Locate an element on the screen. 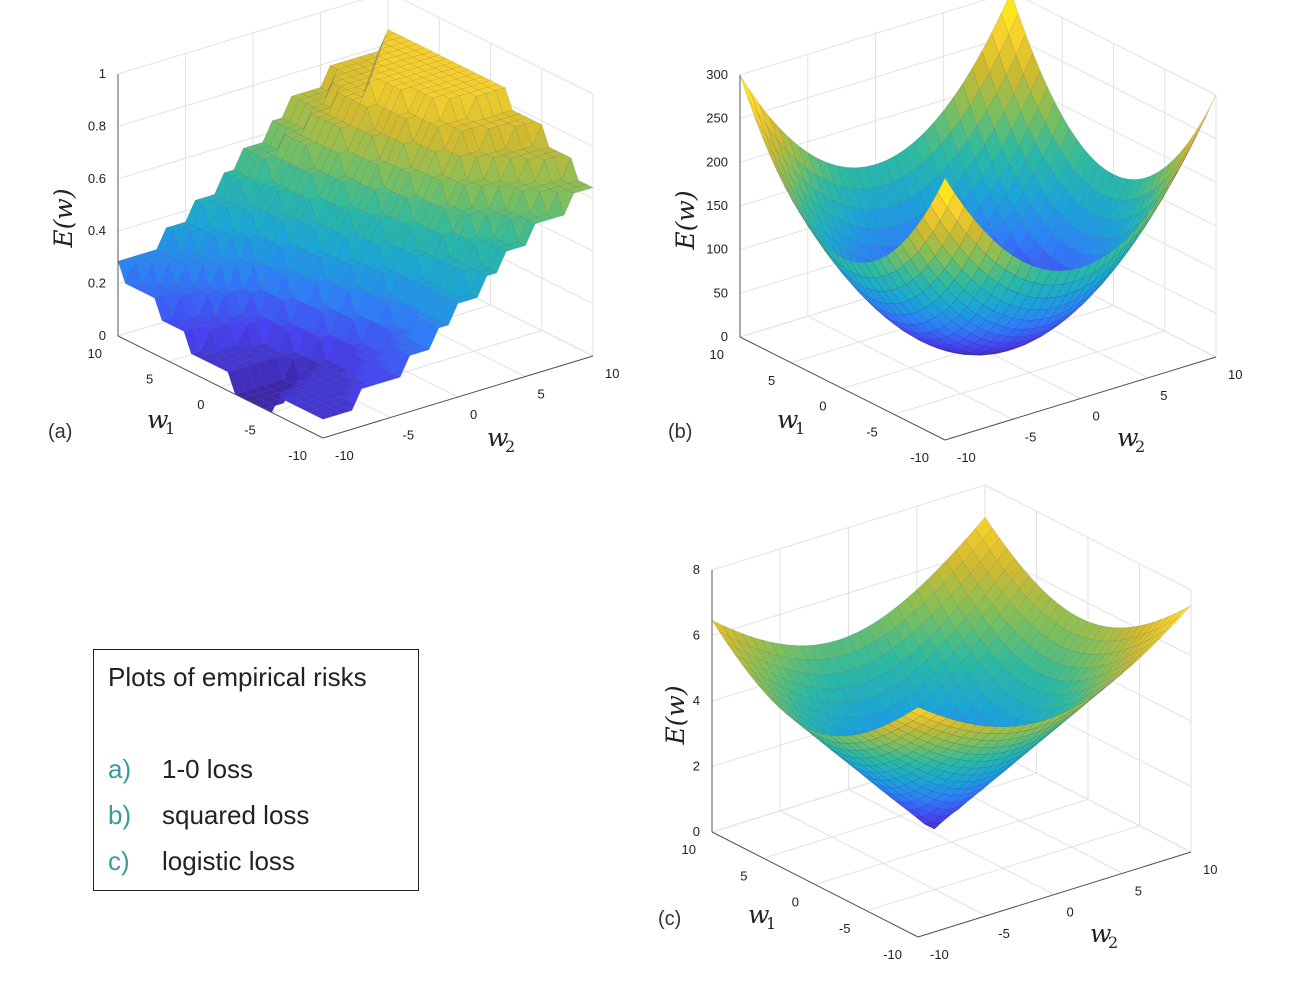 This screenshot has width=1293, height=1000. w1-axis-label: w is located at coordinates (758, 914).